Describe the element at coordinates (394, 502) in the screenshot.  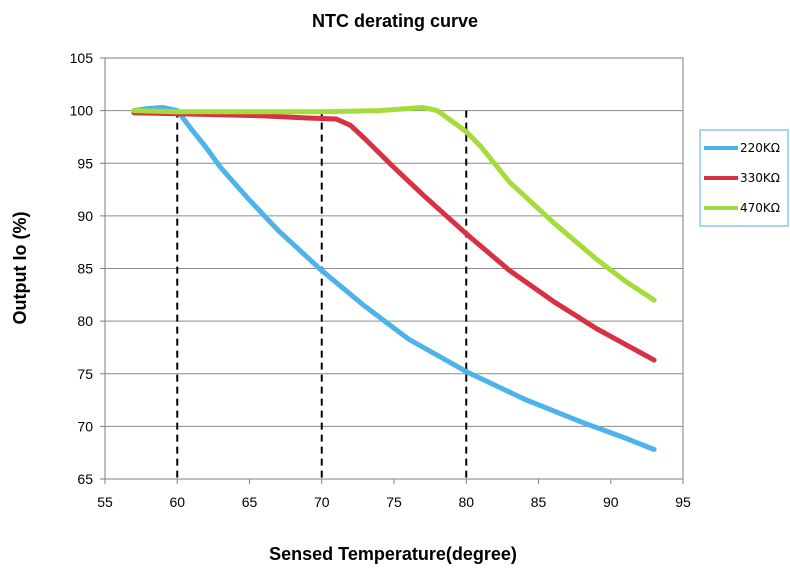
I see `x-tick-label-4: 75` at that location.